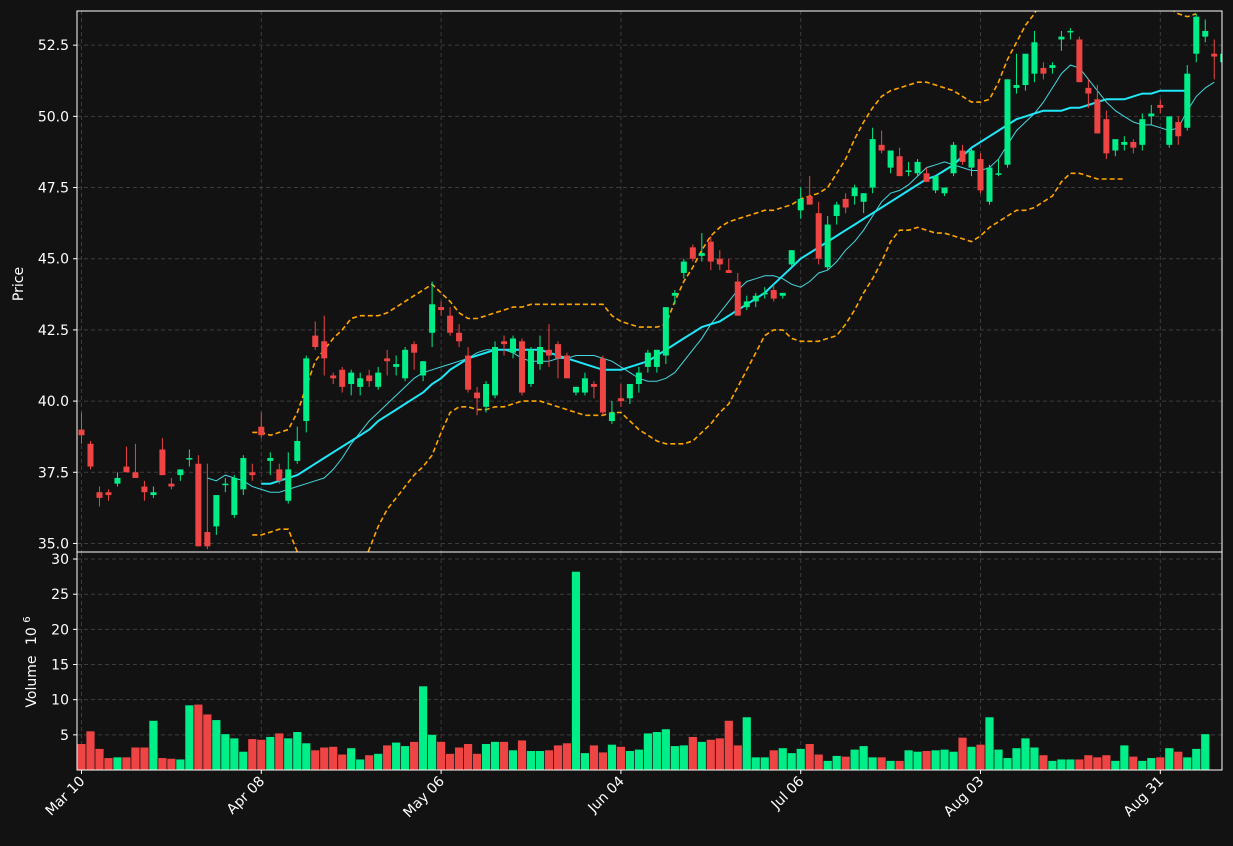  I want to click on volume-axis-label-main: Volume, so click(32, 682).